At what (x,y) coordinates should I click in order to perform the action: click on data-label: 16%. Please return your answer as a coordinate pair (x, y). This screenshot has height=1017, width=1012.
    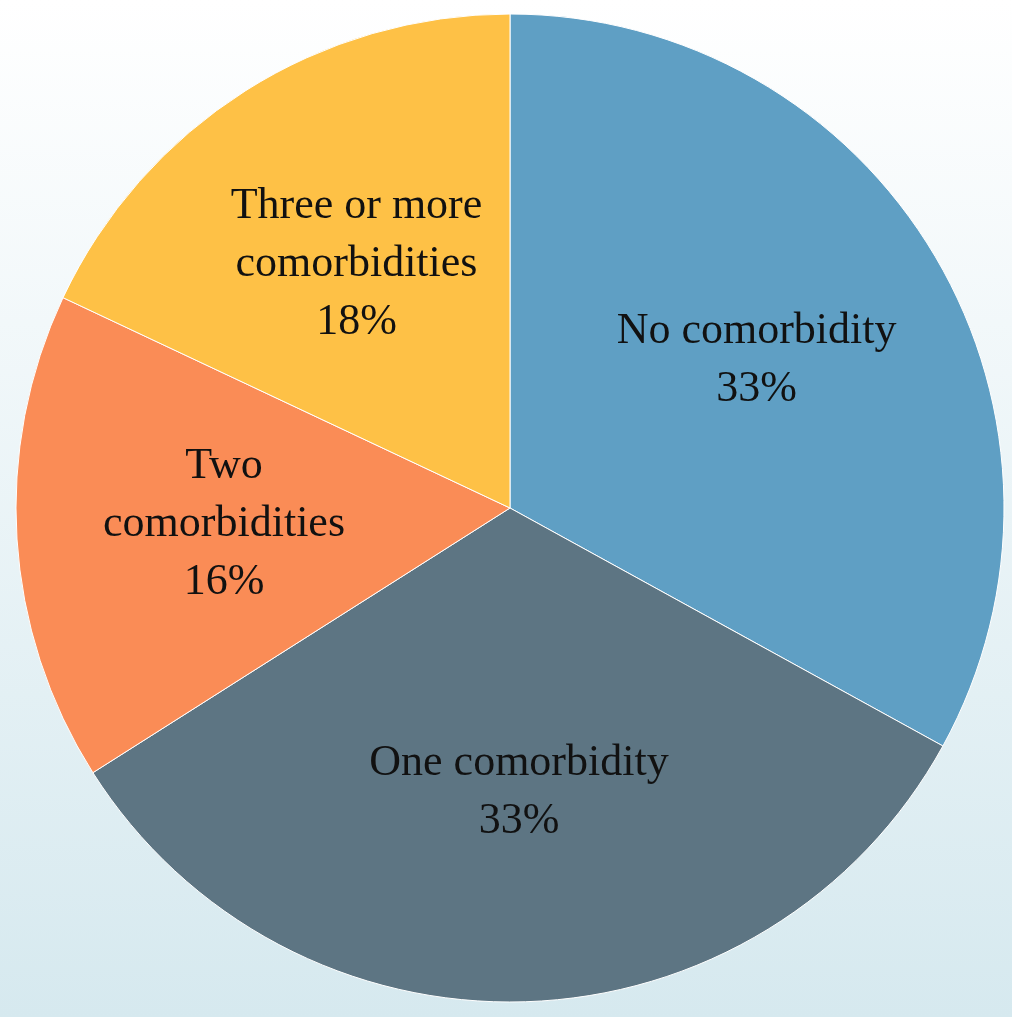
    Looking at the image, I should click on (224, 580).